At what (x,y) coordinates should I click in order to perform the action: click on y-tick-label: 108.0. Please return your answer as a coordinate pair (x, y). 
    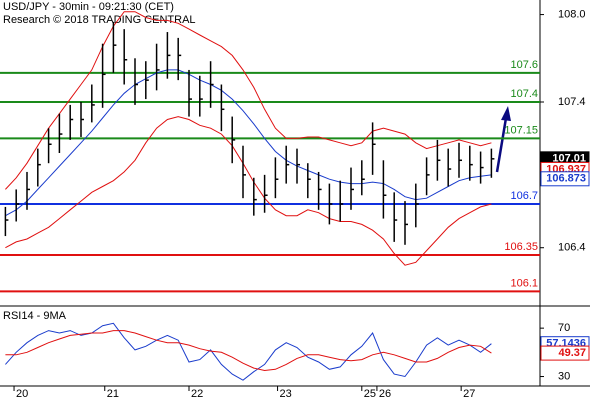
    Looking at the image, I should click on (572, 14).